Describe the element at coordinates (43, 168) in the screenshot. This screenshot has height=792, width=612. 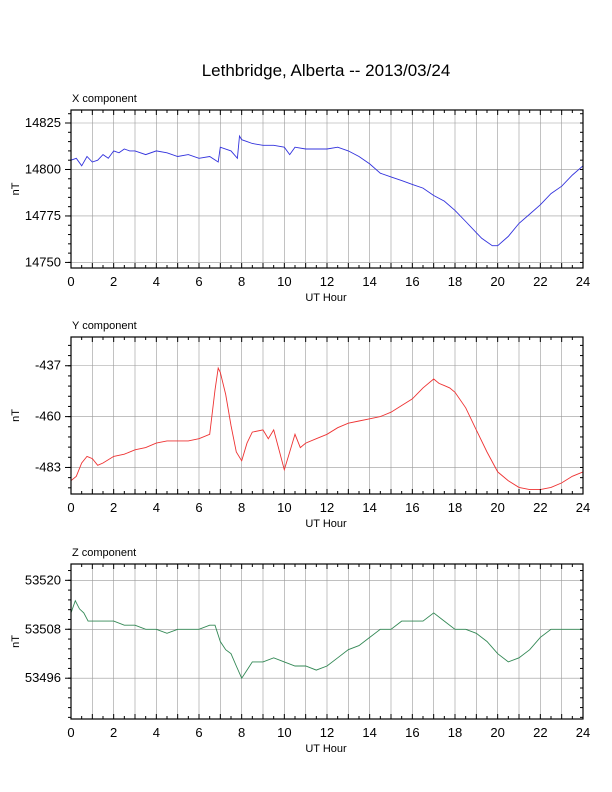
I see `y-tick-label: 14800` at that location.